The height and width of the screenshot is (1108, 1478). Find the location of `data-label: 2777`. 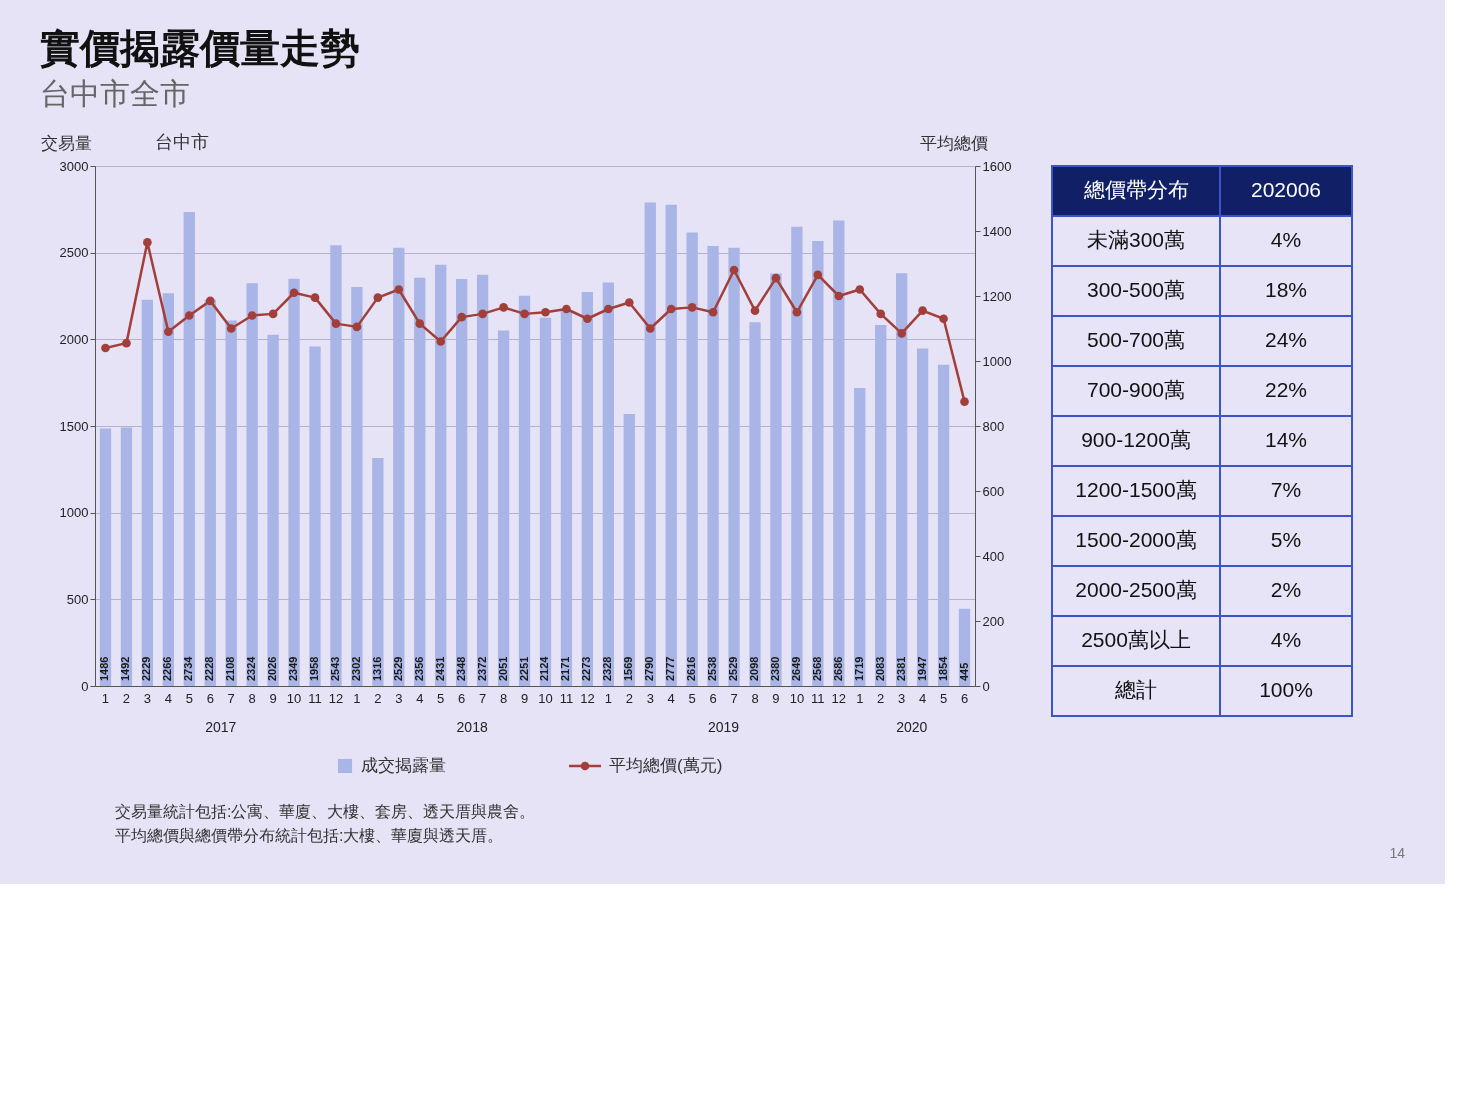

data-label: 2777 is located at coordinates (670, 668).